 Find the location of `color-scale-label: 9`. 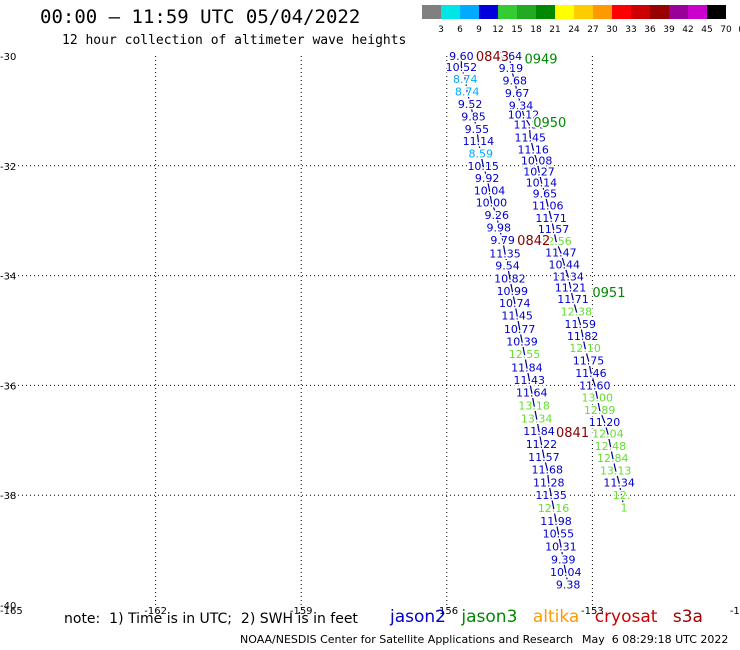

color-scale-label: 9 is located at coordinates (479, 30).